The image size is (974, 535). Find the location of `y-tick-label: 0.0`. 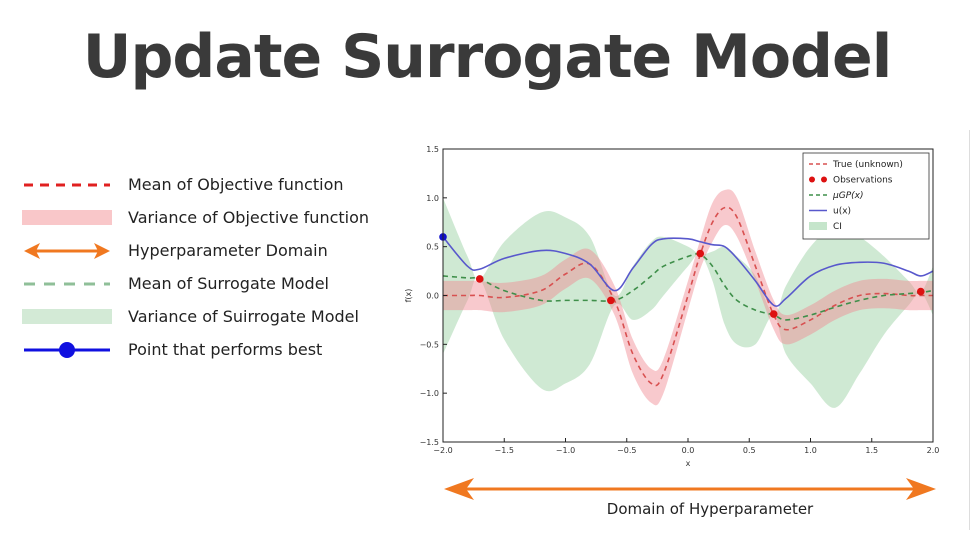

y-tick-label: 0.0 is located at coordinates (432, 296).